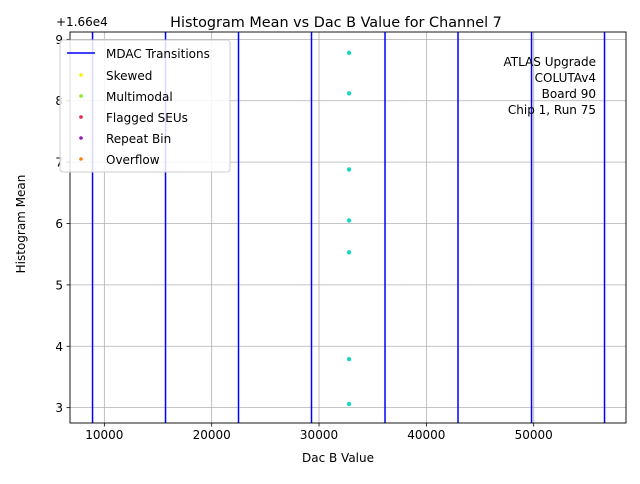 The height and width of the screenshot is (484, 640). I want to click on y-tick-label: 9, so click(59, 40).